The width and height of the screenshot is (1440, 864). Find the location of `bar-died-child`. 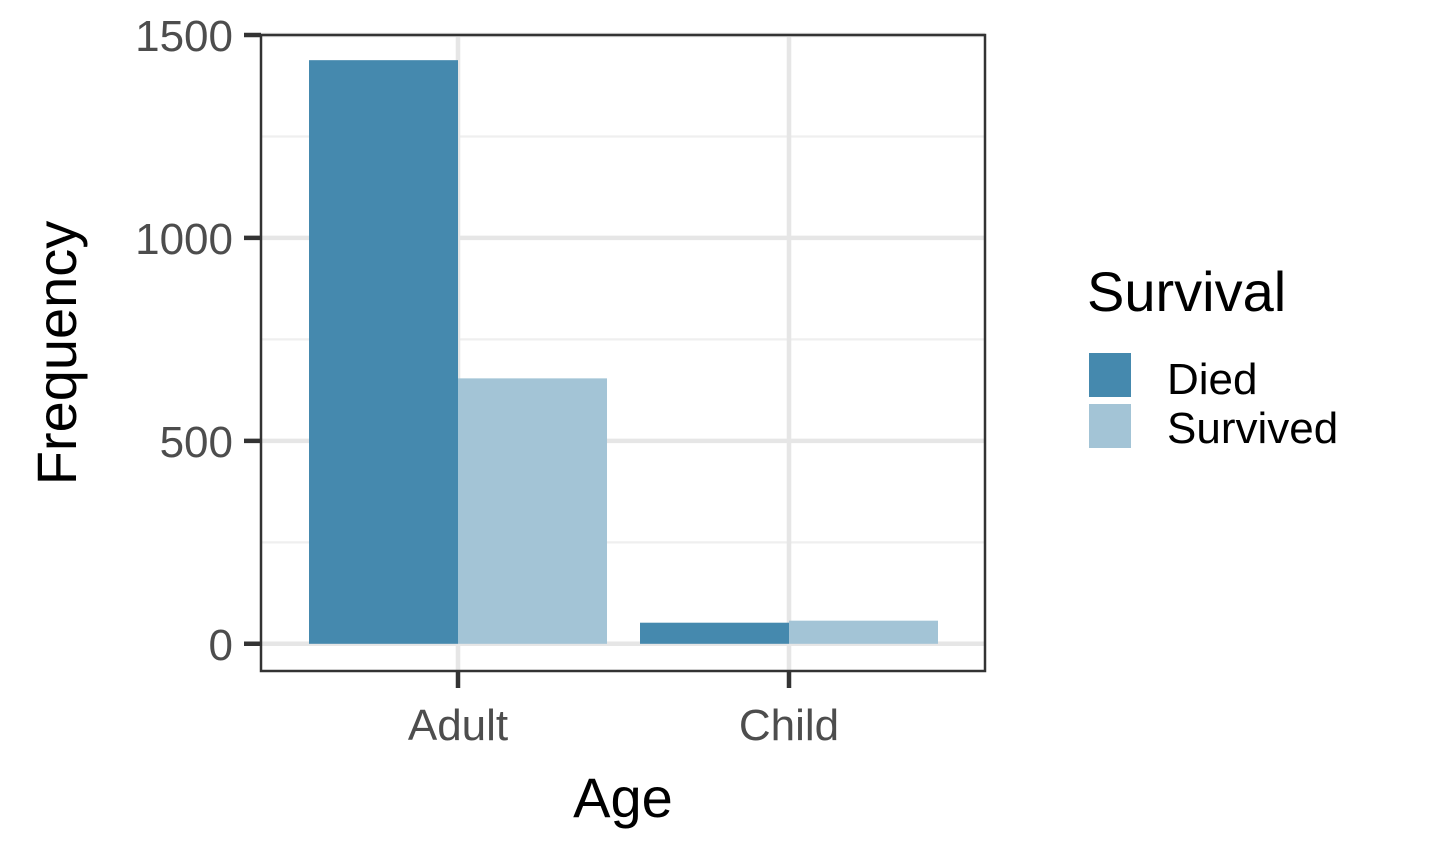

bar-died-child is located at coordinates (714, 633).